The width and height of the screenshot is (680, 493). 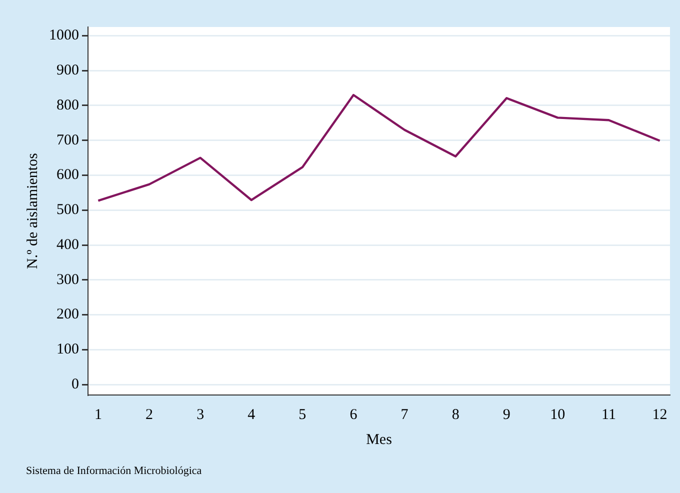 I want to click on x-tick-label: 2, so click(x=150, y=414).